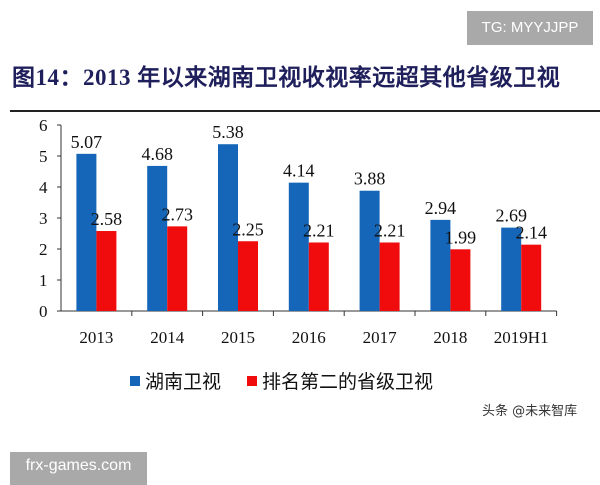 This screenshot has width=600, height=485. Describe the element at coordinates (183, 382) in the screenshot. I see `legend-label: 湖南卫视` at that location.